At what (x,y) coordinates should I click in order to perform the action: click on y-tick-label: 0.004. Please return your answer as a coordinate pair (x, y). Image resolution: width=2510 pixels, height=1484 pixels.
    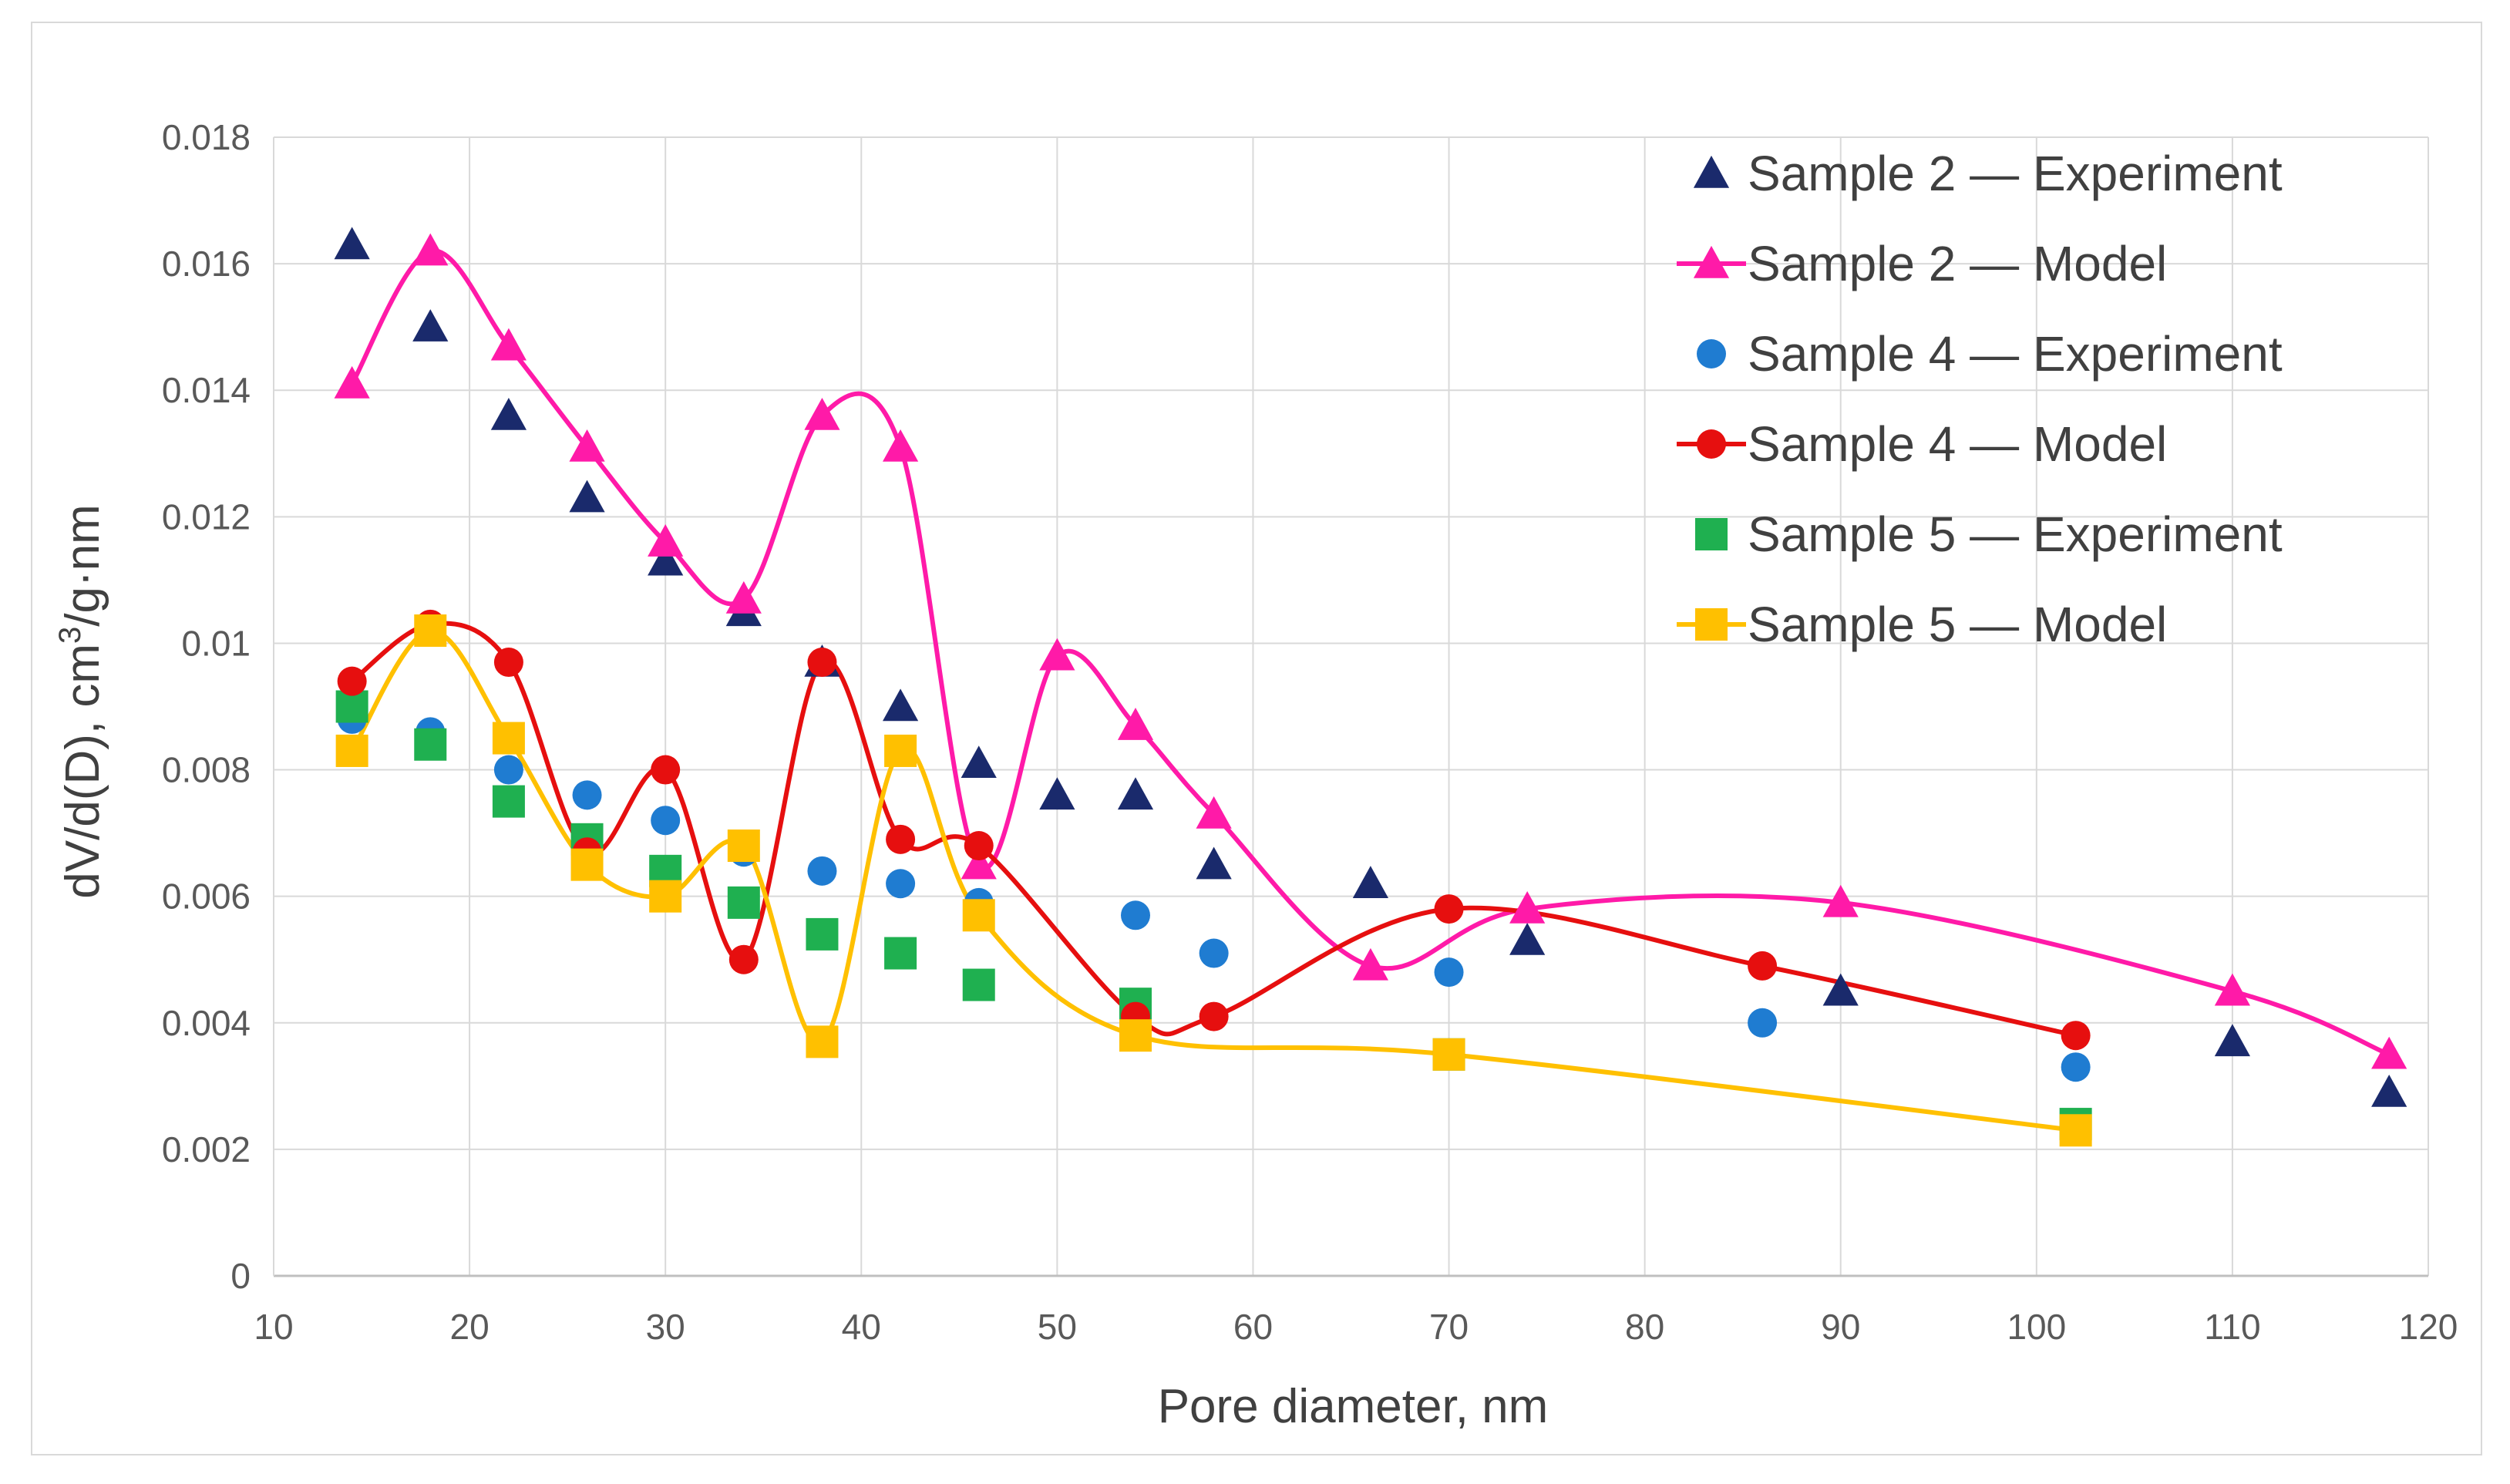
    Looking at the image, I should click on (206, 1023).